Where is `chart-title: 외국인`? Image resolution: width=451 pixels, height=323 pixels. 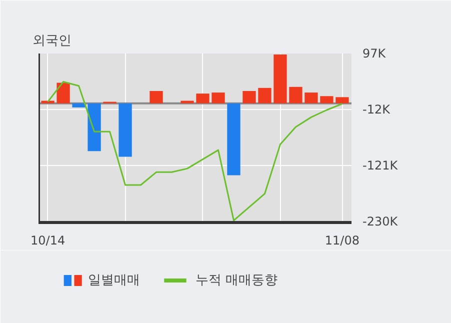
chart-title: 외국인 is located at coordinates (52, 41).